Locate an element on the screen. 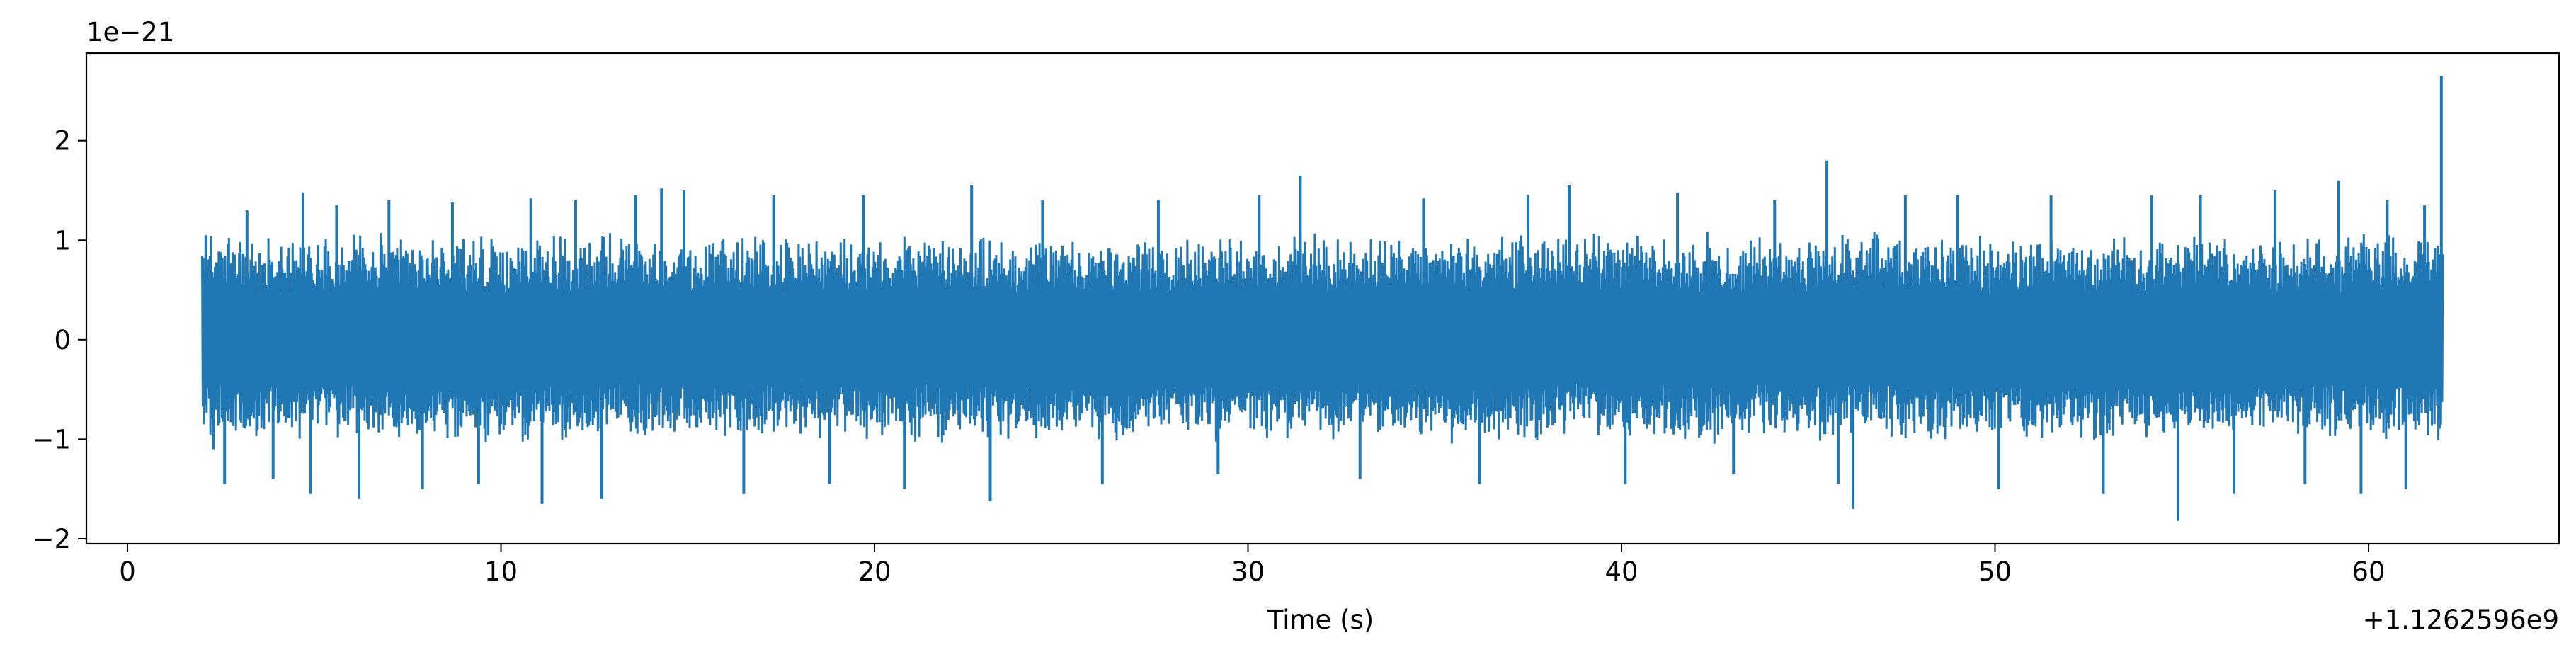 Image resolution: width=2576 pixels, height=657 pixels. x-tick-label: 30 is located at coordinates (1248, 571).